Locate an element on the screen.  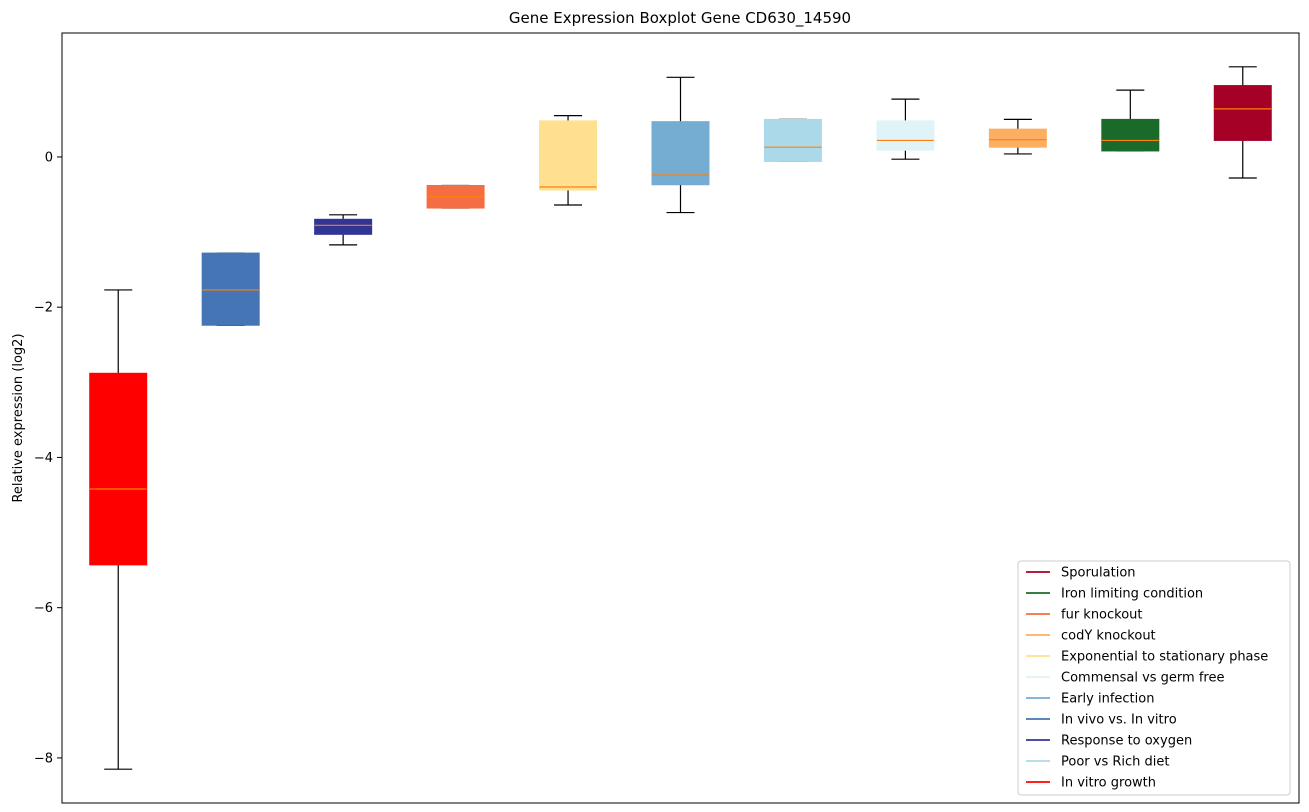
legend-frame is located at coordinates (1154, 678).